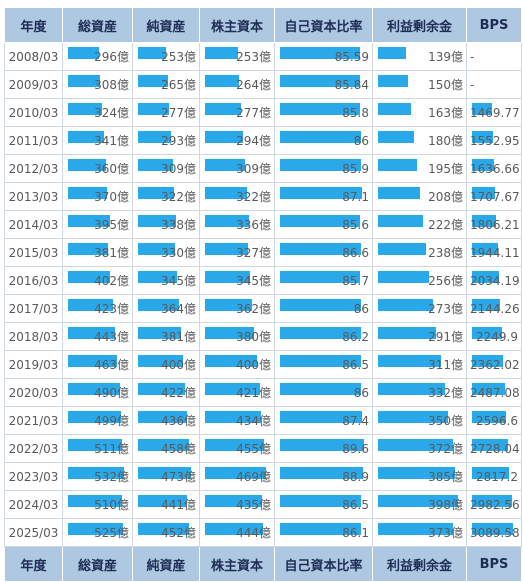 Image resolution: width=523 pixels, height=582 pixels. Describe the element at coordinates (323, 25) in the screenshot. I see `header-equity-ratio: 自己資本比率` at that location.